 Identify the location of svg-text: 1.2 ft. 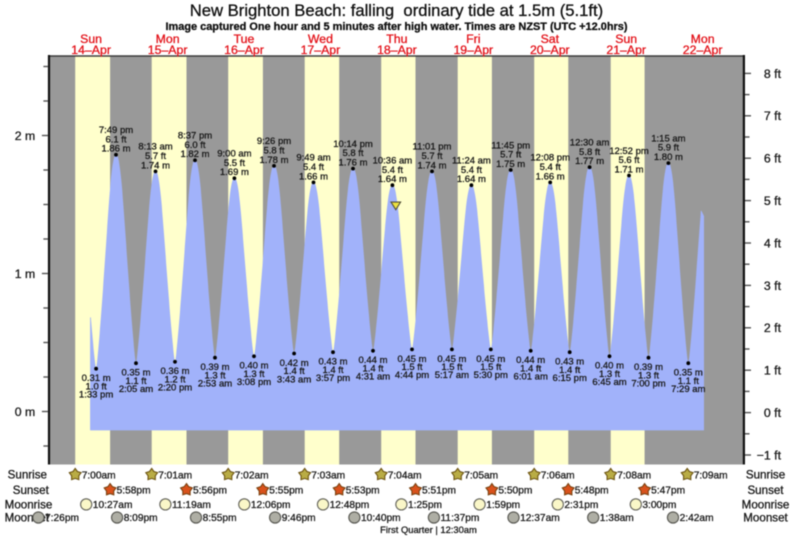
(174, 379).